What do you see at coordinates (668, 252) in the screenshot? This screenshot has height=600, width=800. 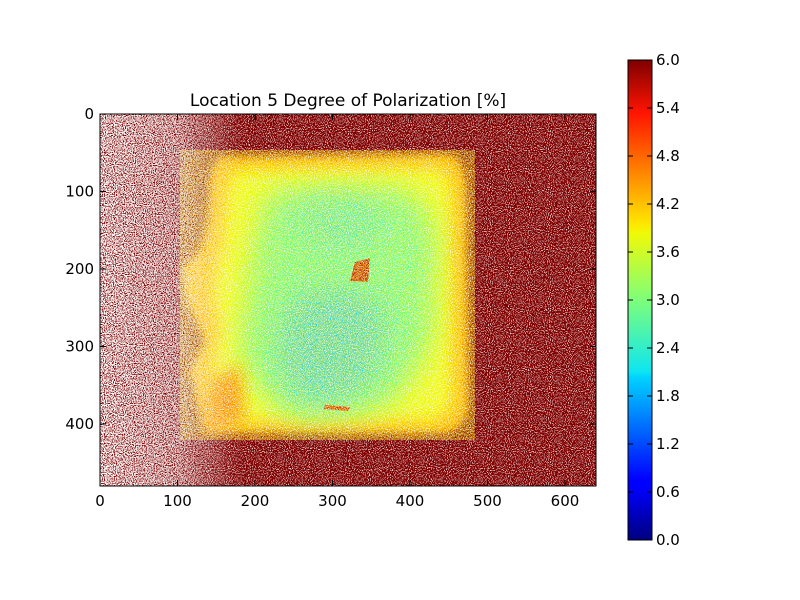 I see `colorbar-tick-label: 3.6` at bounding box center [668, 252].